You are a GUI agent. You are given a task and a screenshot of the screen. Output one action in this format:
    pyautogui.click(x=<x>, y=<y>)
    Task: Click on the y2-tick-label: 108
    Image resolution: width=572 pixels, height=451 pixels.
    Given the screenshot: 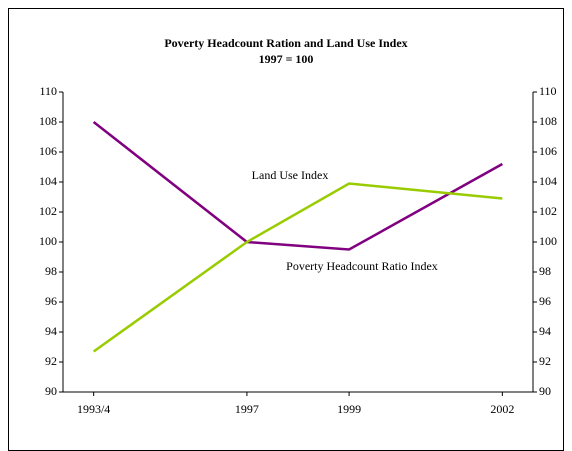 What is the action you would take?
    pyautogui.click(x=548, y=121)
    